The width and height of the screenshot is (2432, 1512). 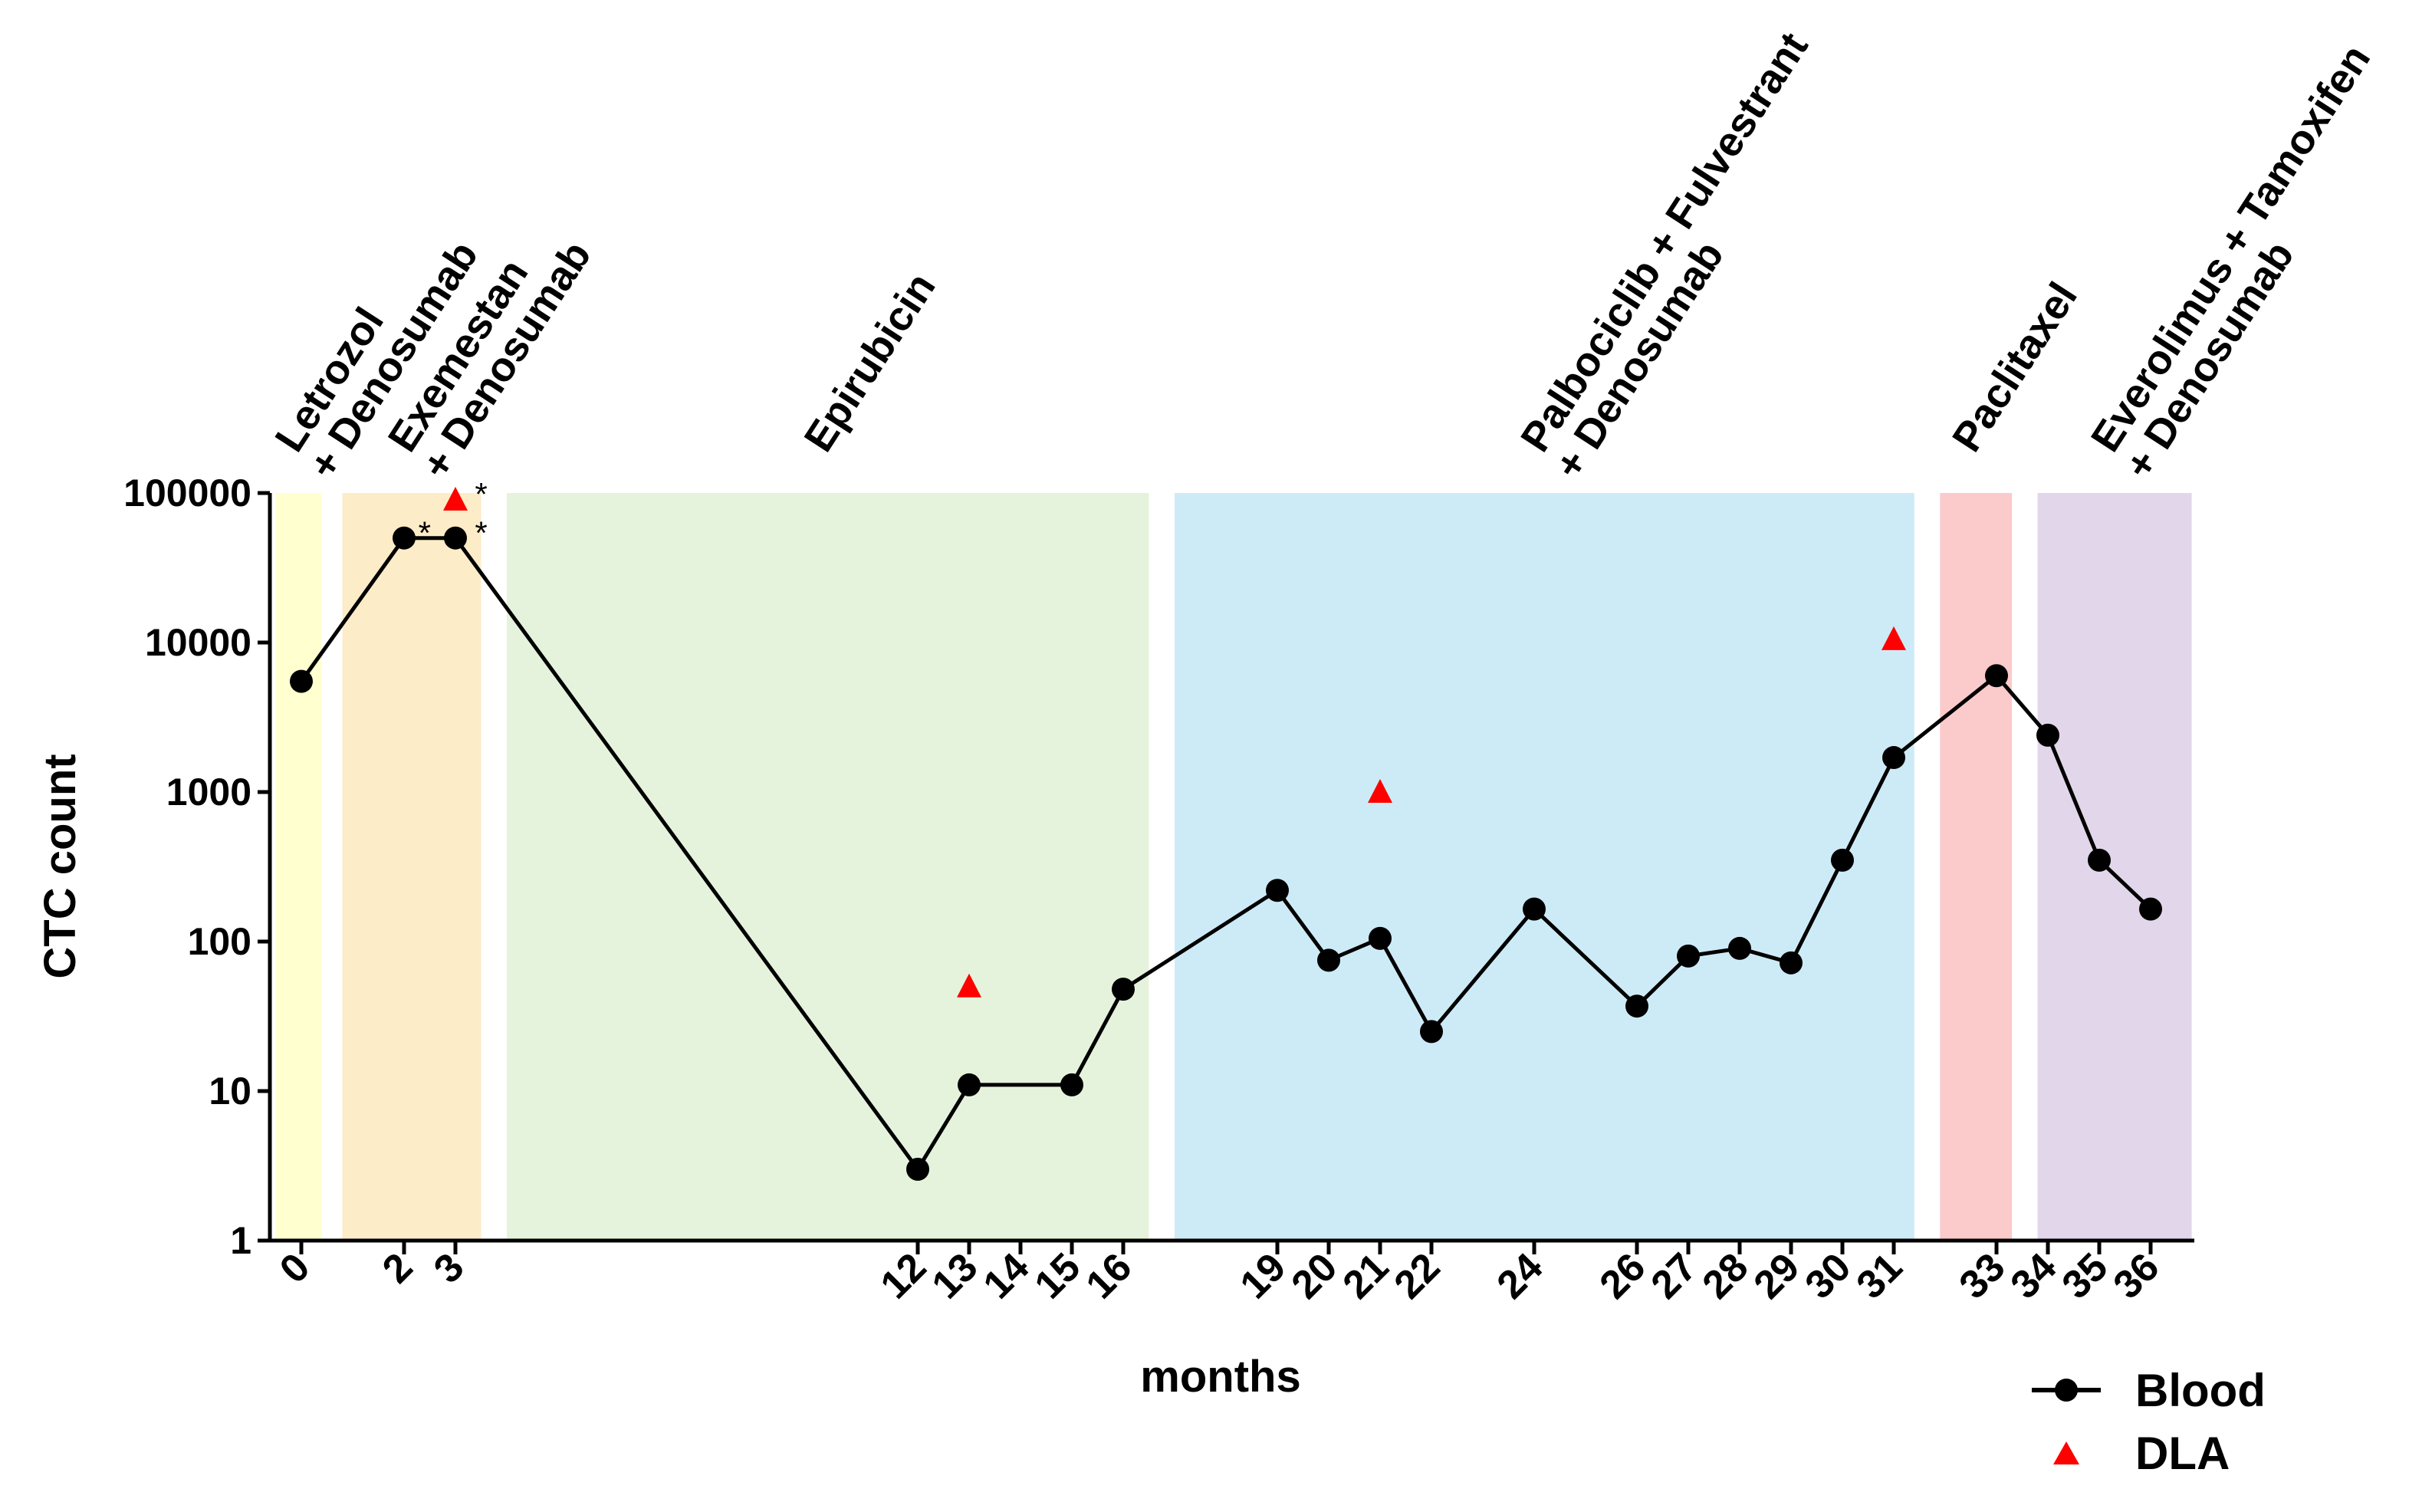 What do you see at coordinates (294, 1267) in the screenshot?
I see `x-tick-label: 0` at bounding box center [294, 1267].